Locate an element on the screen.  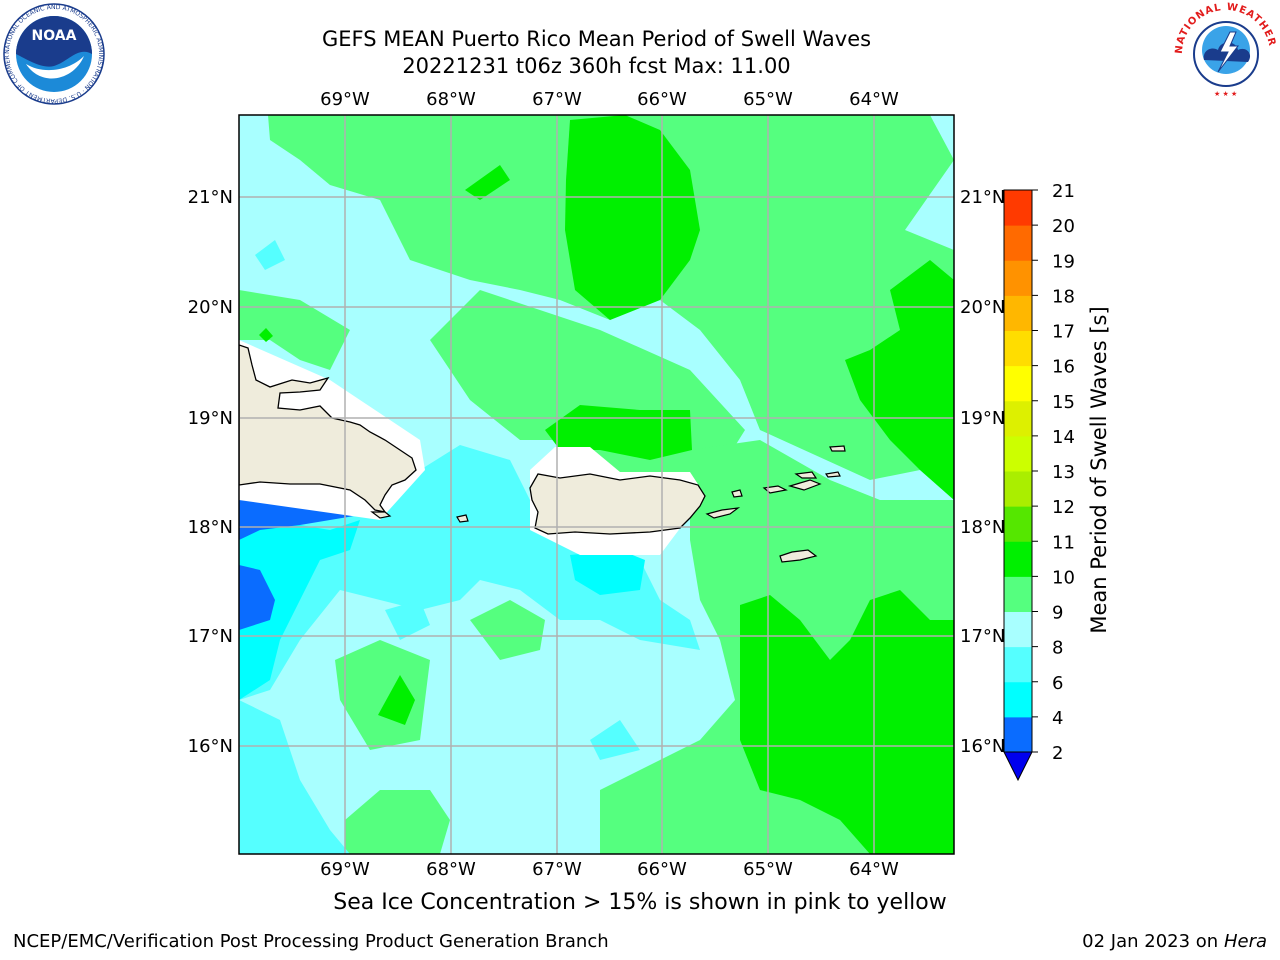
anegada is located at coordinates (837, 448).